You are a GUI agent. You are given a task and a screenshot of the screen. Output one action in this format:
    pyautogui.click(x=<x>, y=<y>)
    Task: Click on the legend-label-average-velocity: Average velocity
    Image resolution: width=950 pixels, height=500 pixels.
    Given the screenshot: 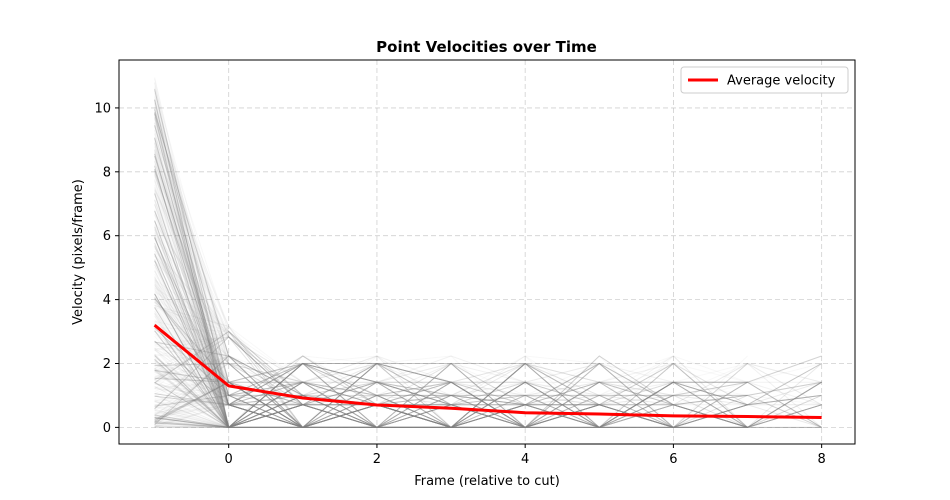 What is the action you would take?
    pyautogui.click(x=781, y=81)
    